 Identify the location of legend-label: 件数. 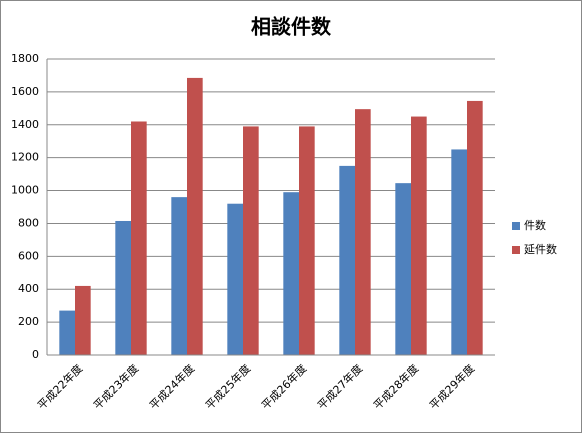
(535, 225).